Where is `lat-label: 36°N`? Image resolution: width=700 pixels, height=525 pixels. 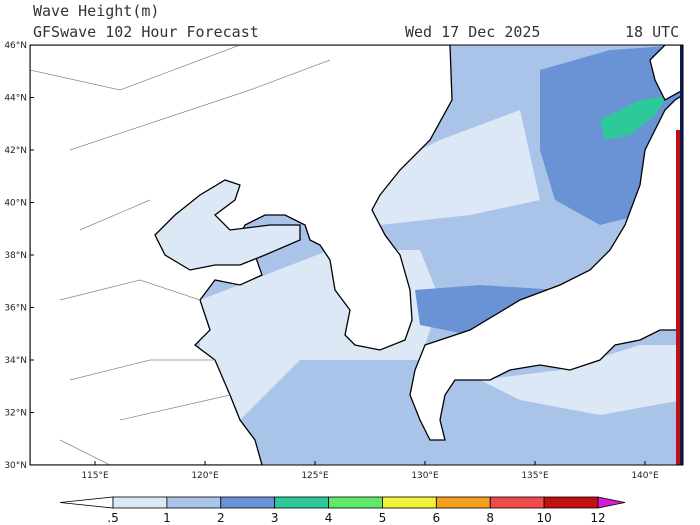 lat-label: 36°N is located at coordinates (15, 309).